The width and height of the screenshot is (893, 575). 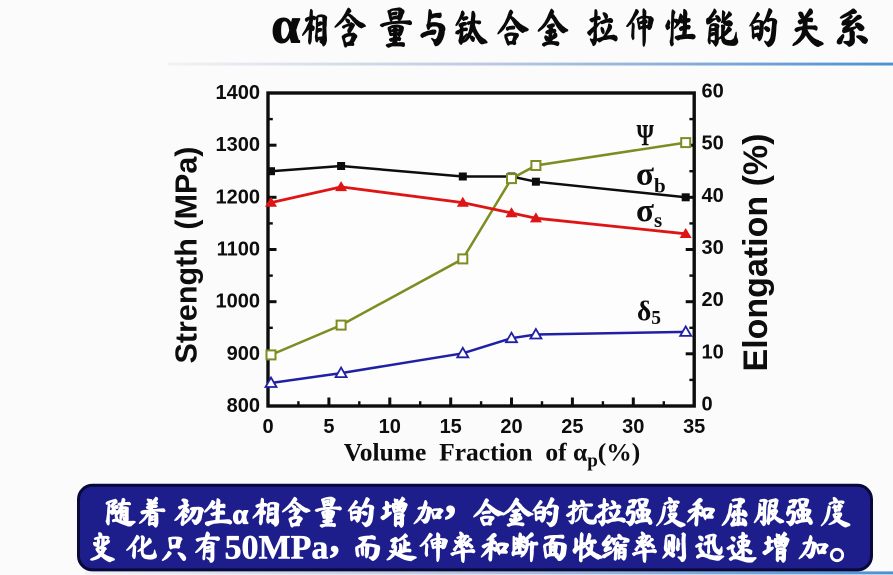 I want to click on svg-text: Elongation (%), so click(x=756, y=253).